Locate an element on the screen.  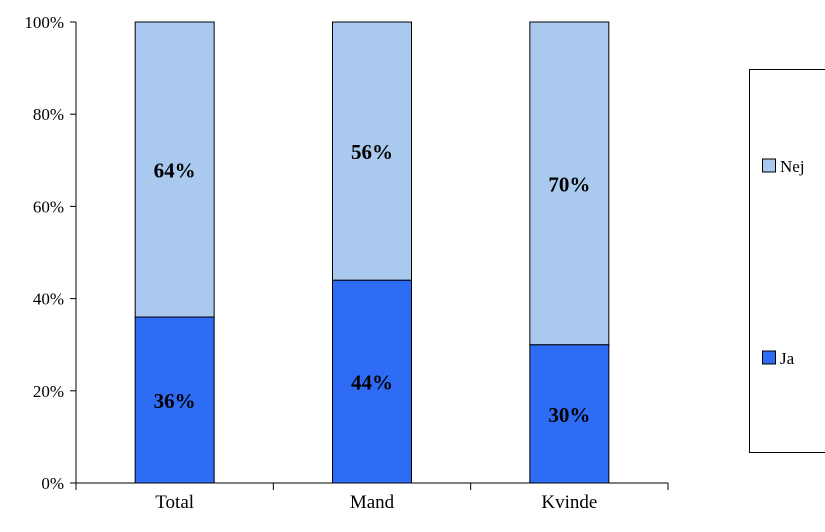
y-tick-label: 20% is located at coordinates (48, 391).